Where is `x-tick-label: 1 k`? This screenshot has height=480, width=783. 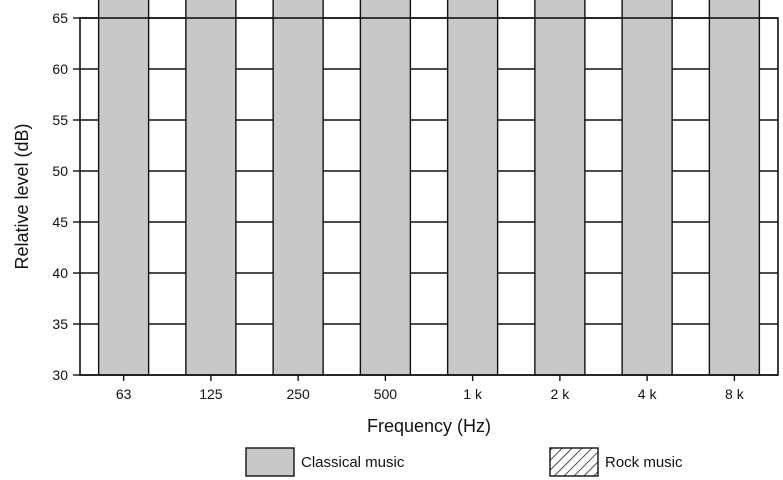
x-tick-label: 1 k is located at coordinates (473, 394).